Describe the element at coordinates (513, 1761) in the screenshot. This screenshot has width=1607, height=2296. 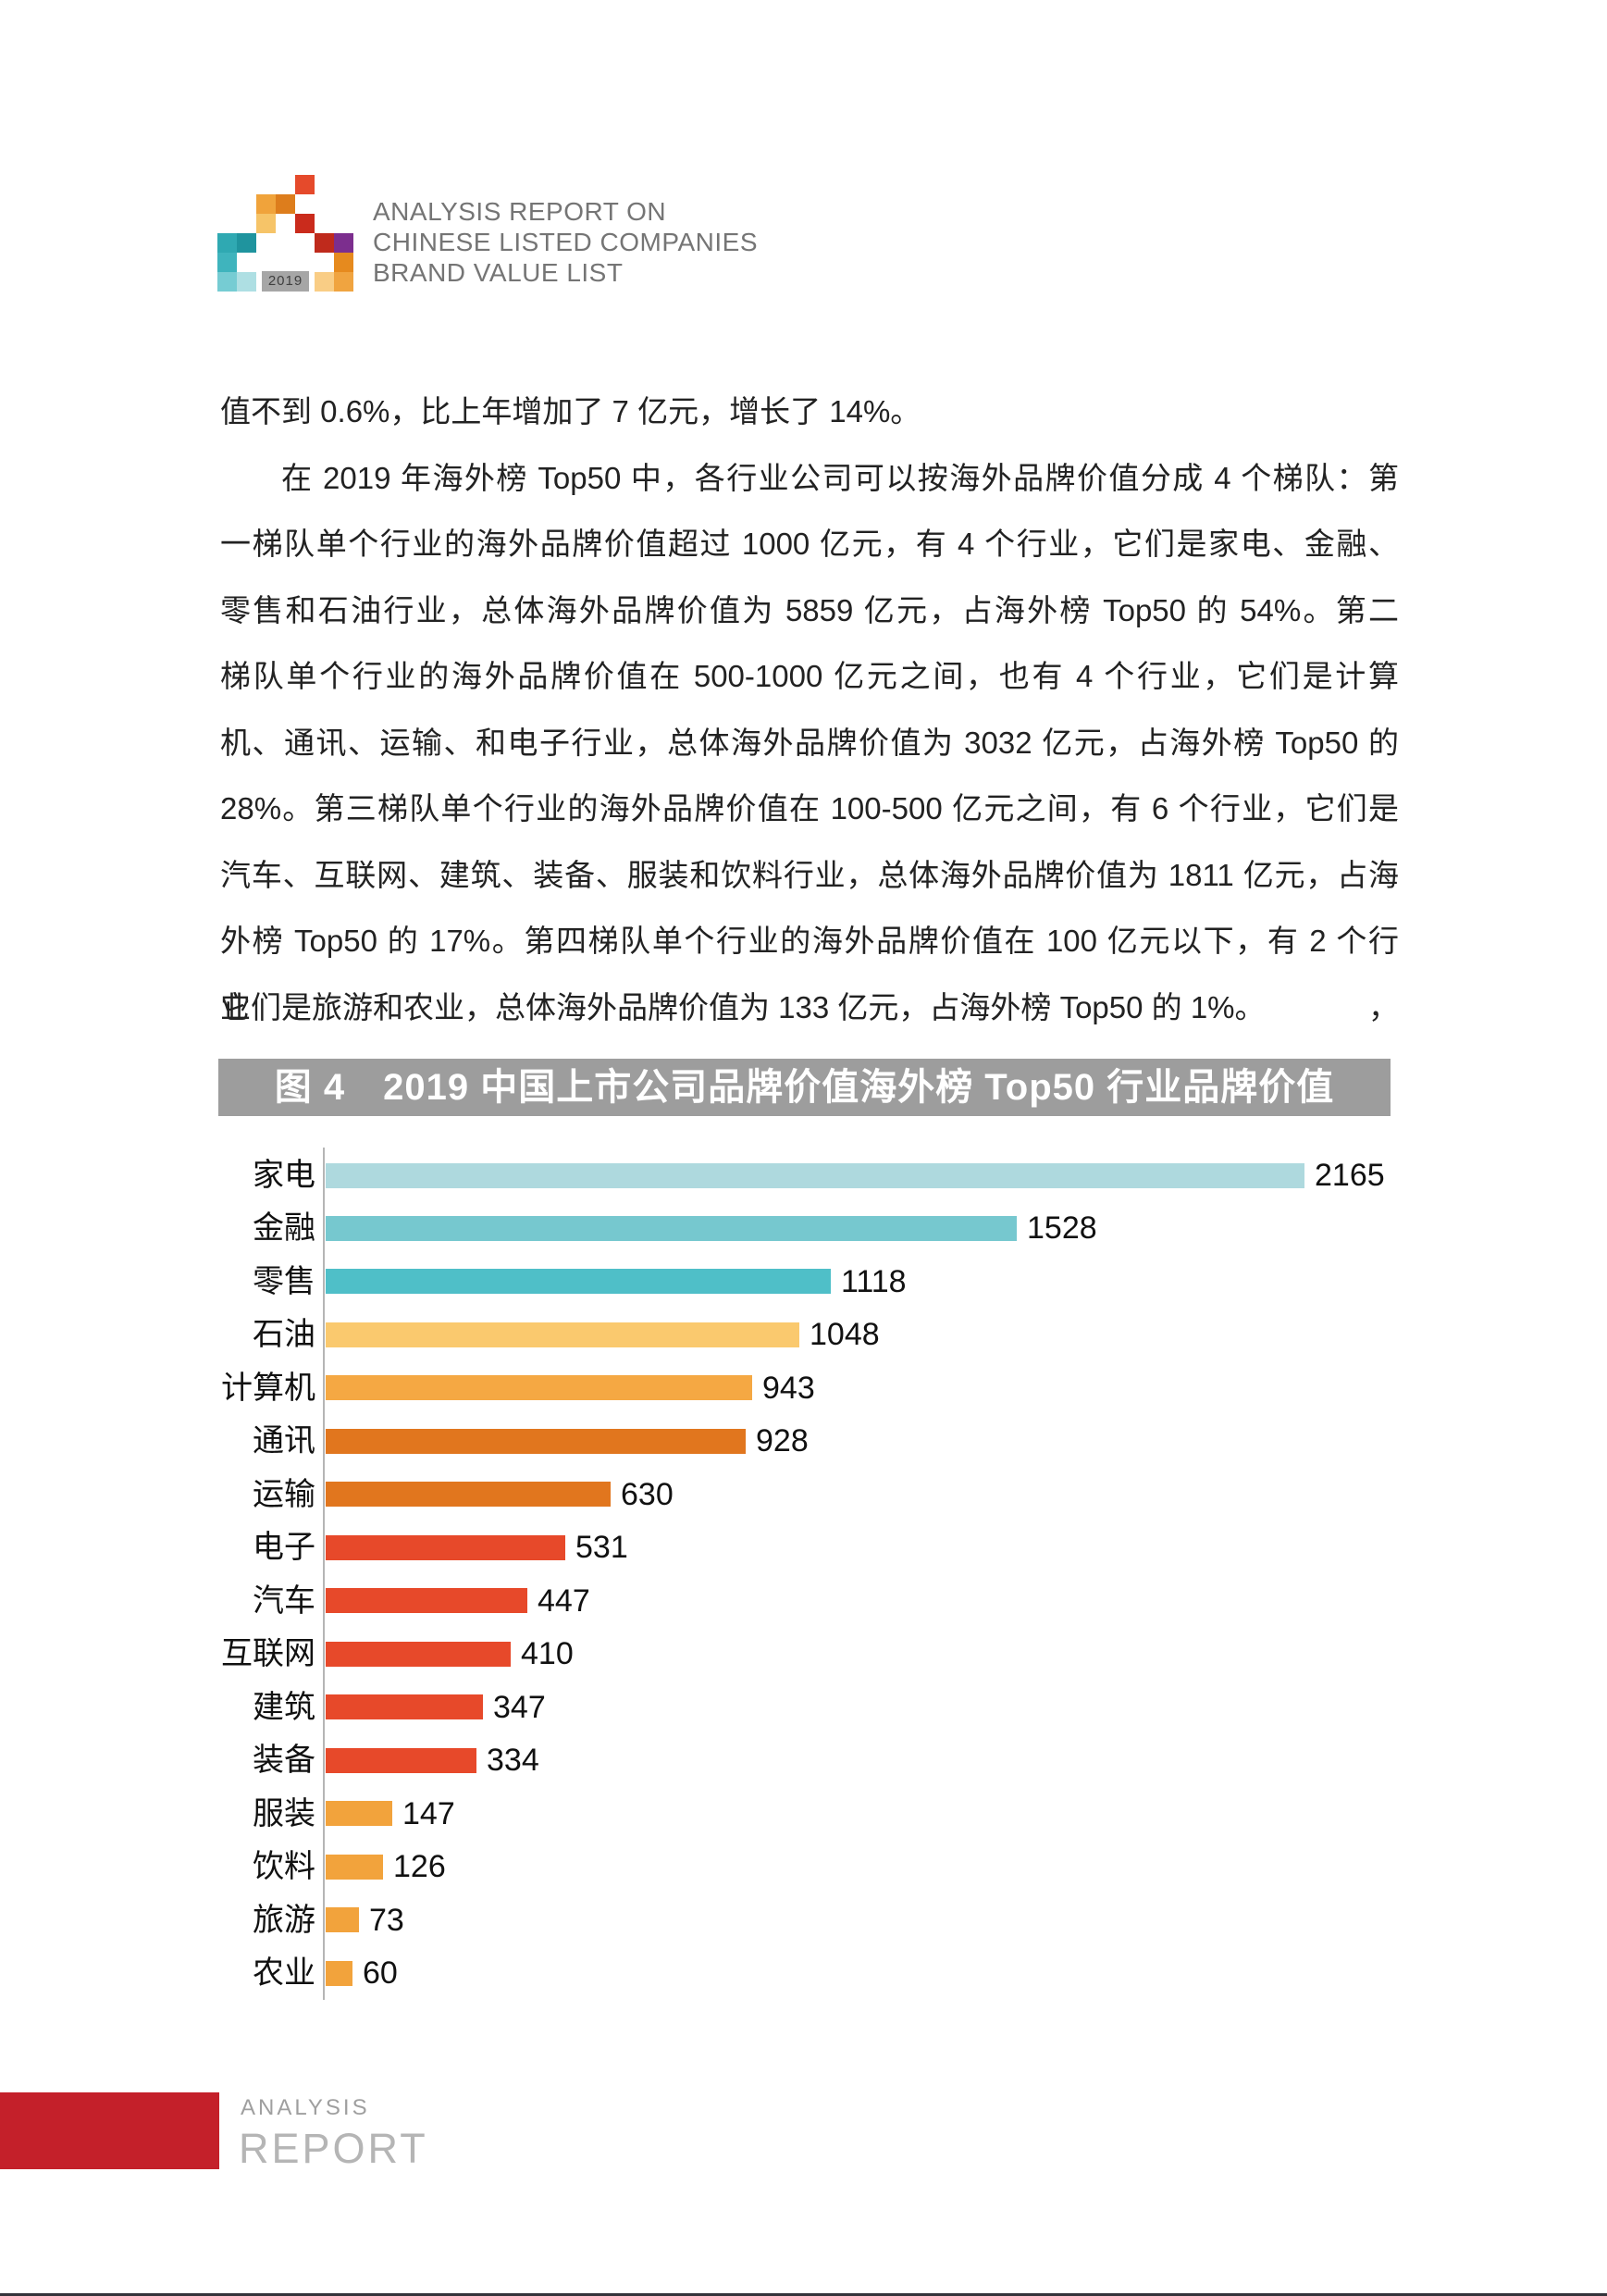
I see `bar-value-label: 334` at that location.